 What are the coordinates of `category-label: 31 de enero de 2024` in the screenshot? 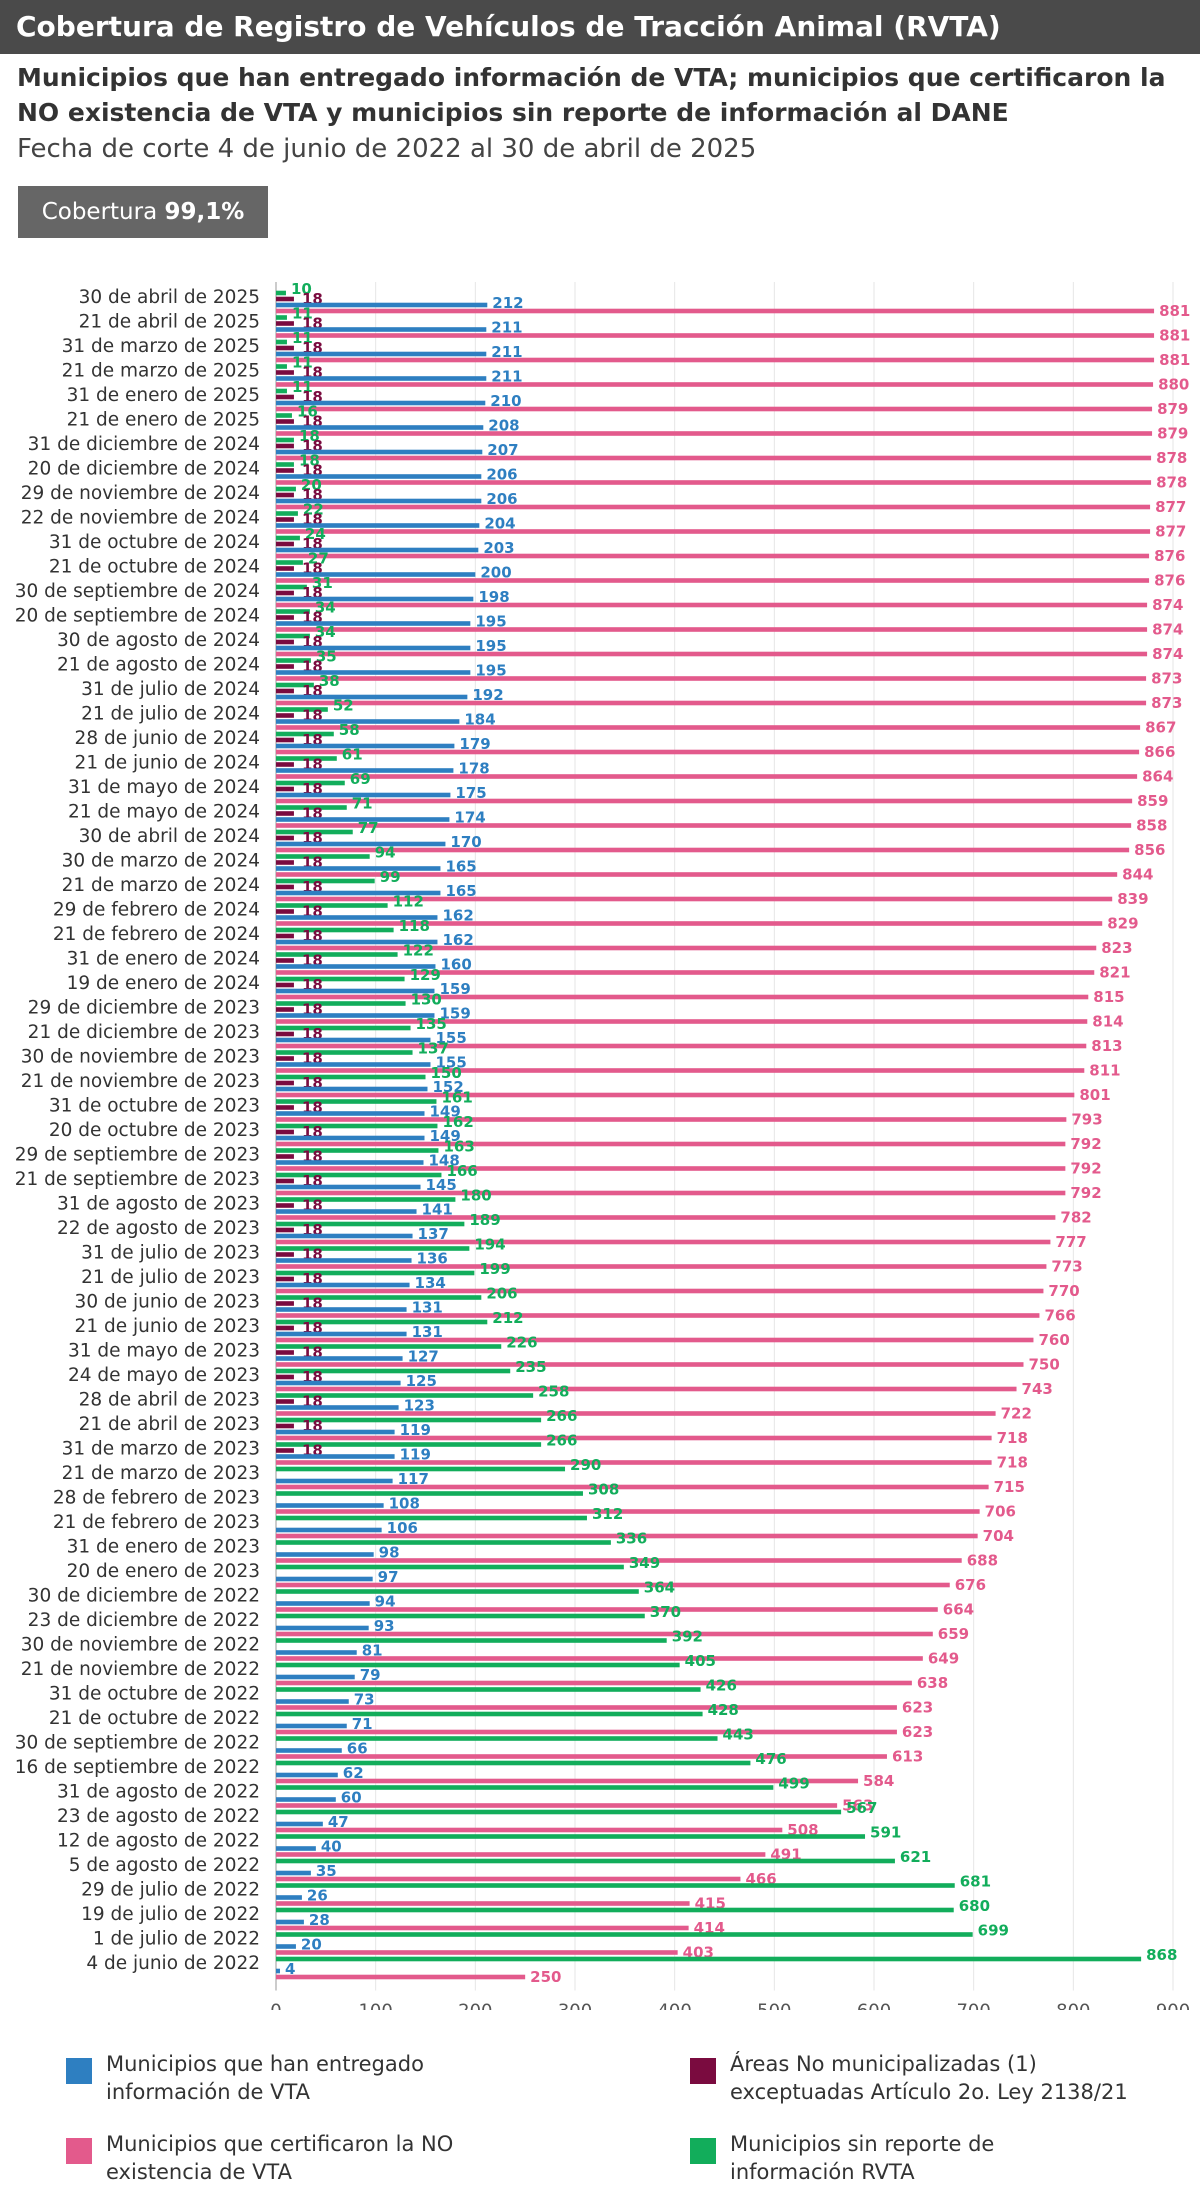 It's located at (163, 959).